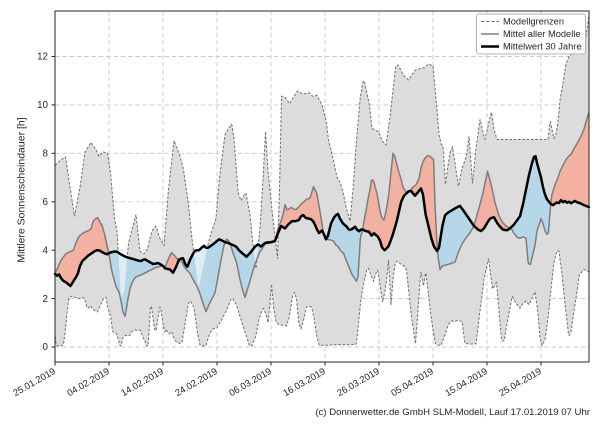 The image size is (600, 425). What do you see at coordinates (542, 47) in the screenshot?
I see `svg-text: Mittelwert 30 Jahre` at bounding box center [542, 47].